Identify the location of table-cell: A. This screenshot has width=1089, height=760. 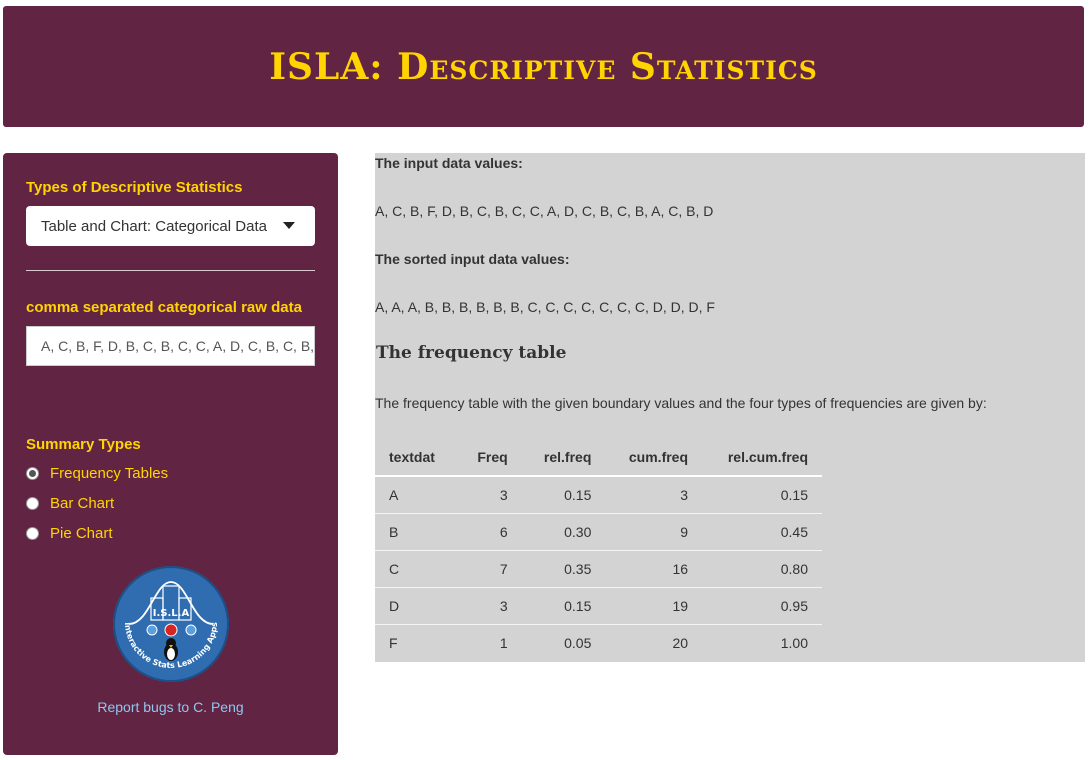
(416, 495).